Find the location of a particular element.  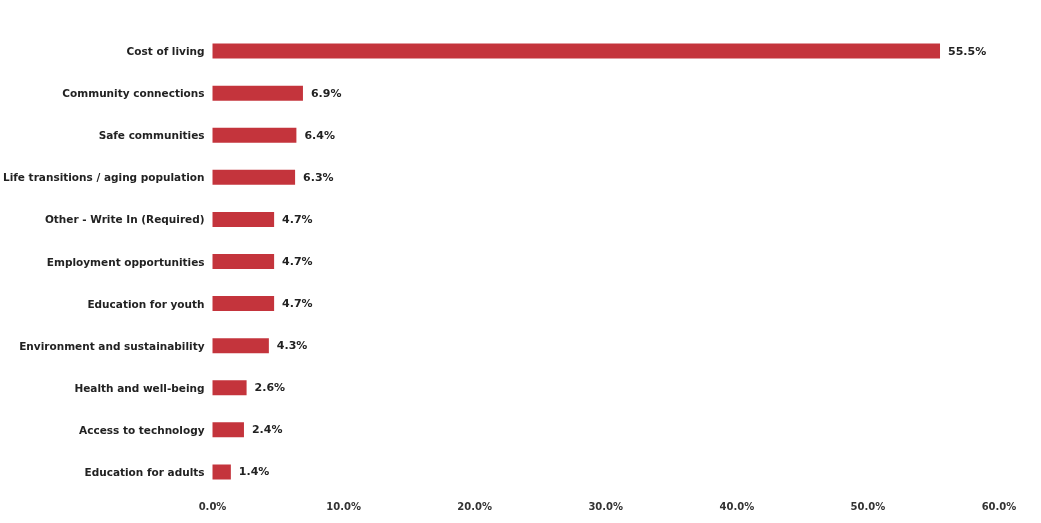

x-tick-label: 30.0% is located at coordinates (606, 506).